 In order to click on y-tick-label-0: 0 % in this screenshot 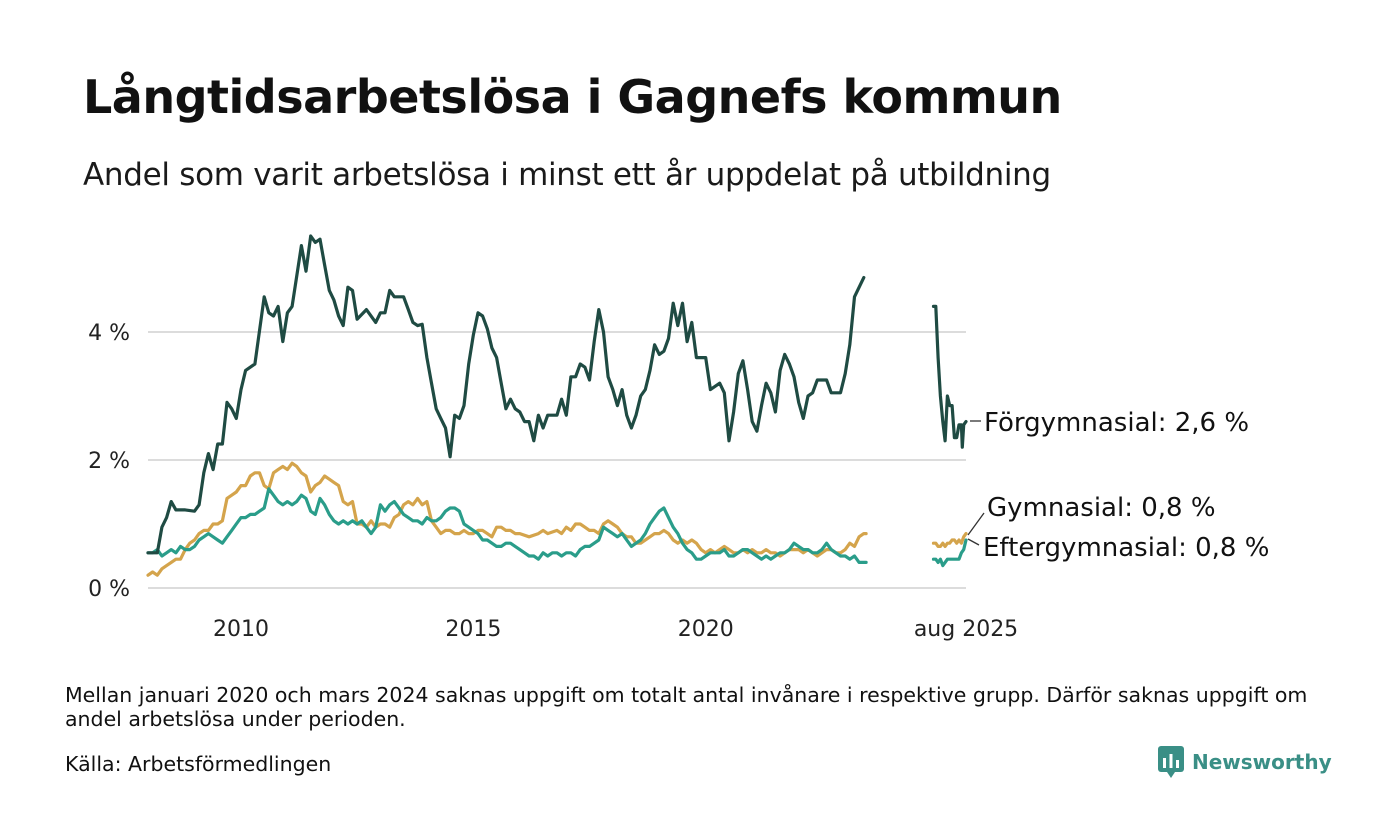, I will do `click(109, 589)`.